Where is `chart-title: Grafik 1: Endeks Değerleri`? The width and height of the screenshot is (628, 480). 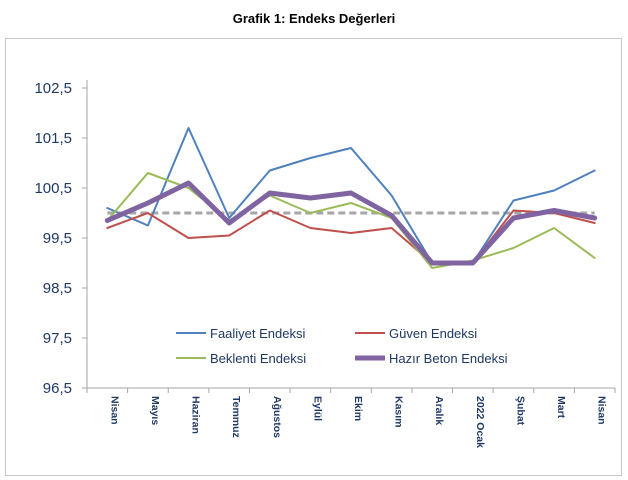 chart-title: Grafik 1: Endeks Değerleri is located at coordinates (314, 18).